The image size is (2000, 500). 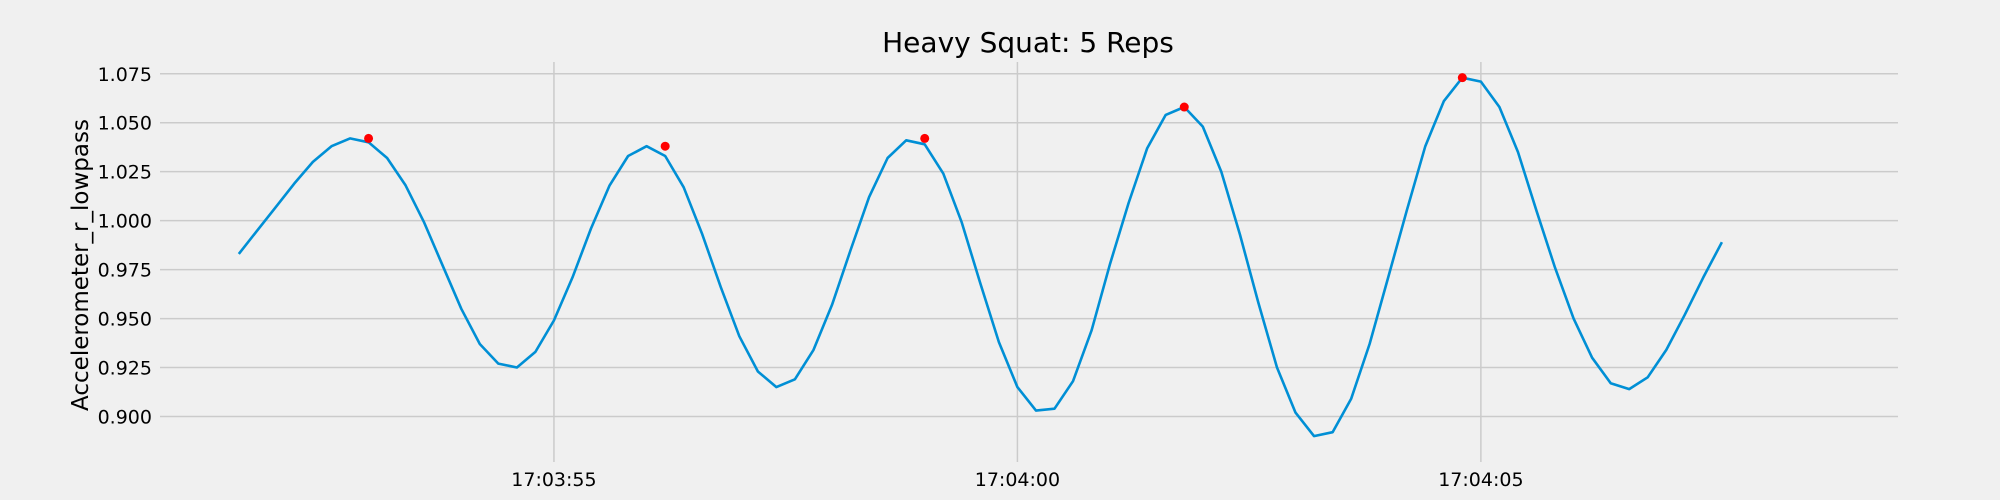 What do you see at coordinates (125, 369) in the screenshot?
I see `y-tick-label: 0.925` at bounding box center [125, 369].